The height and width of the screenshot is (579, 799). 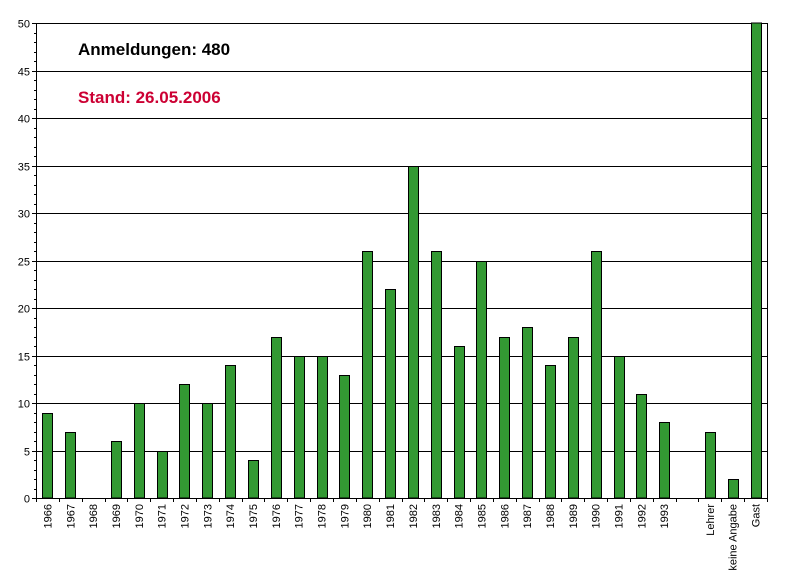 What do you see at coordinates (345, 516) in the screenshot?
I see `x-tick-label: 1979` at bounding box center [345, 516].